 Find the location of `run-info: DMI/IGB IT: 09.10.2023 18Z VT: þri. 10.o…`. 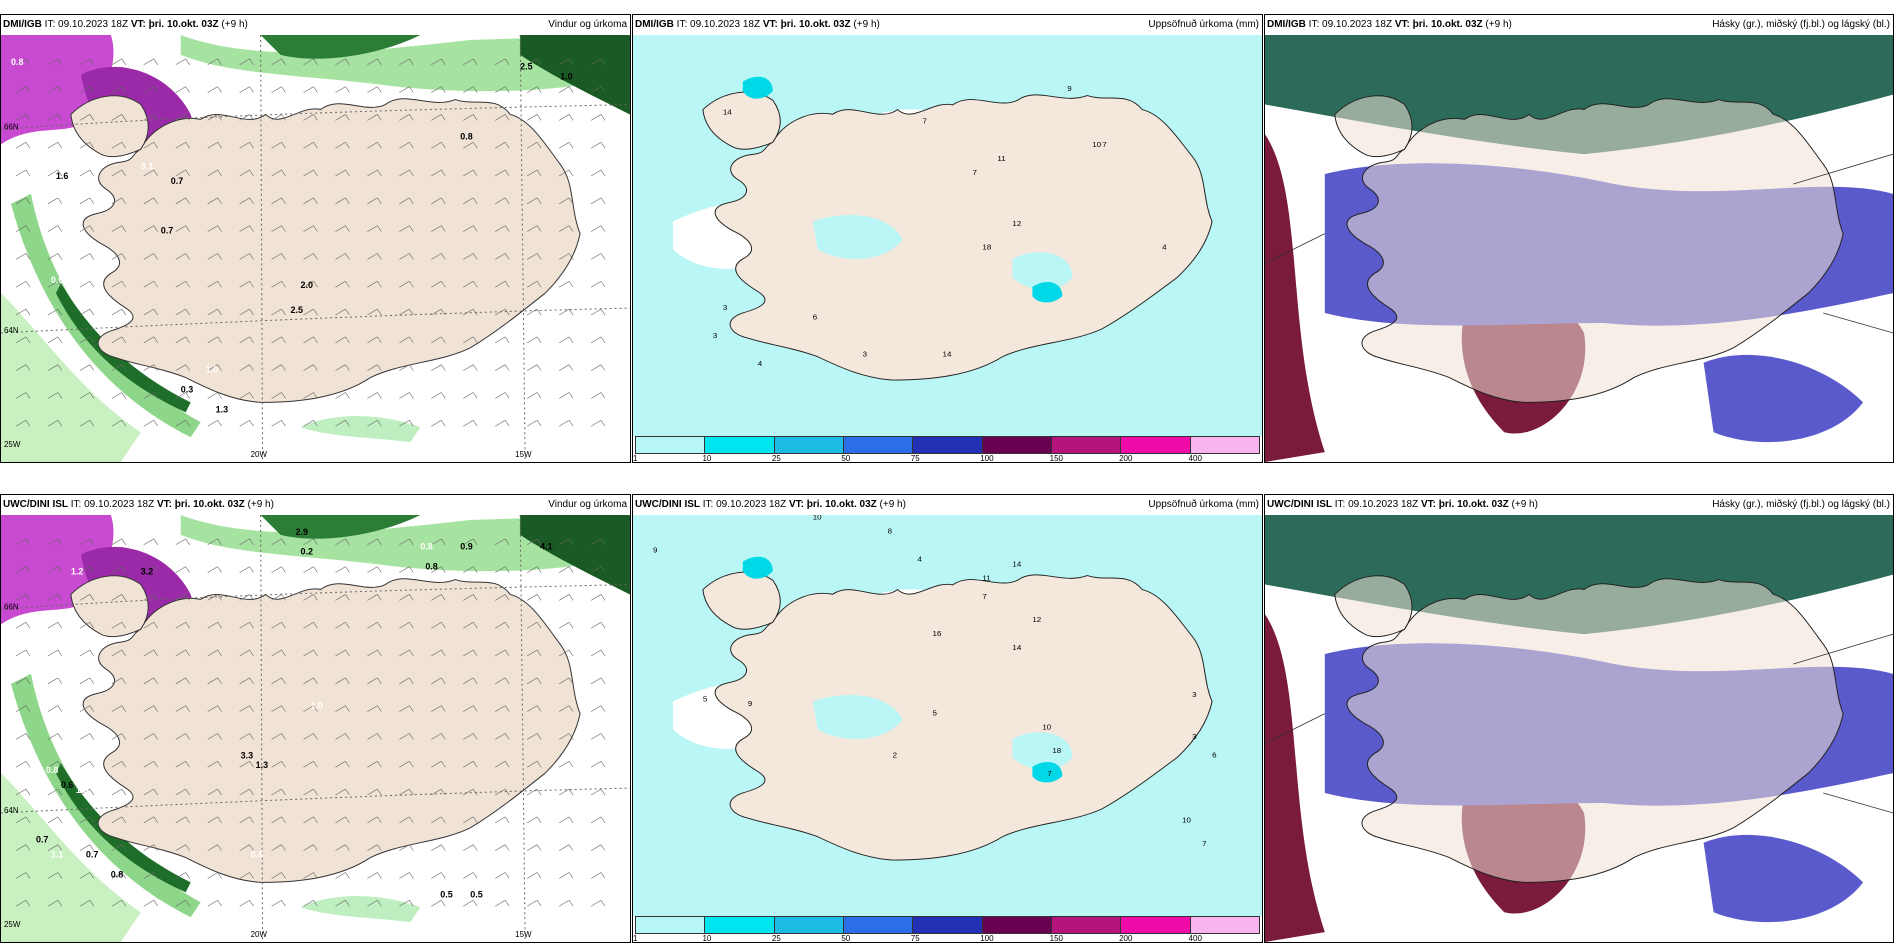

run-info: DMI/IGB IT: 09.10.2023 18Z VT: þri. 10.o… is located at coordinates (125, 25).